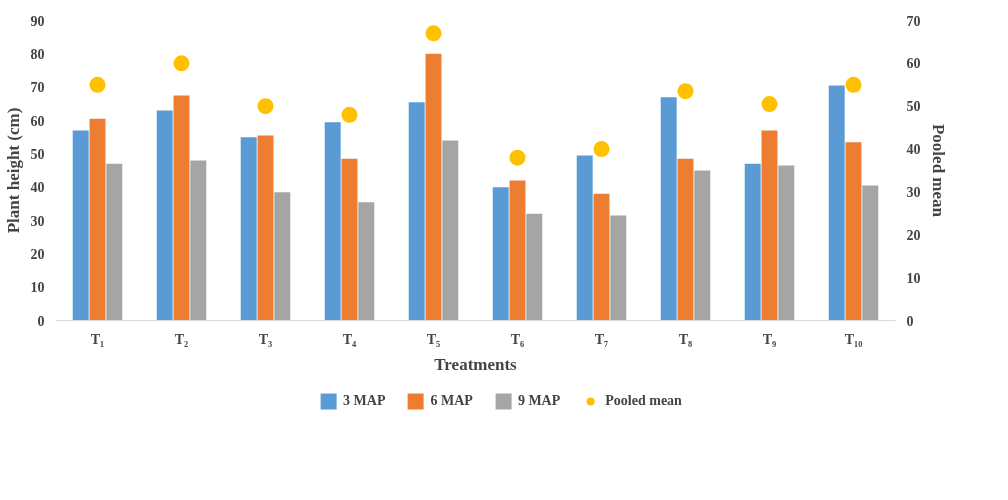  I want to click on x-tick-label: T₄, so click(350, 339).